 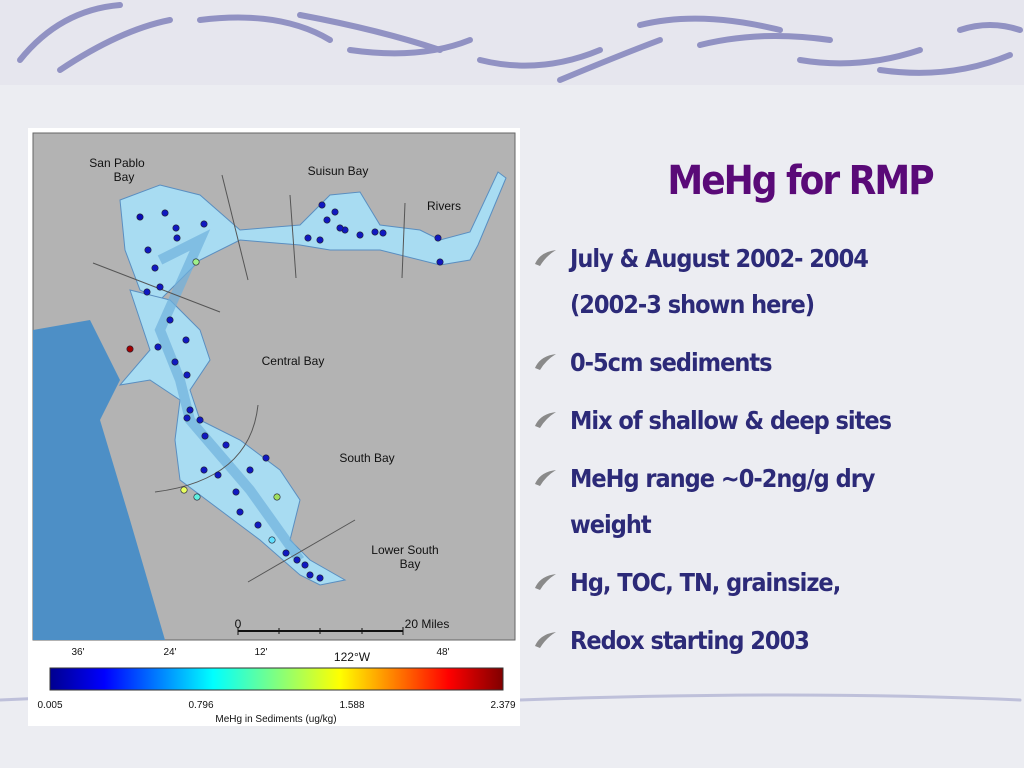 I want to click on bullet-text: July & August 2002- 2004, so click(x=718, y=258).